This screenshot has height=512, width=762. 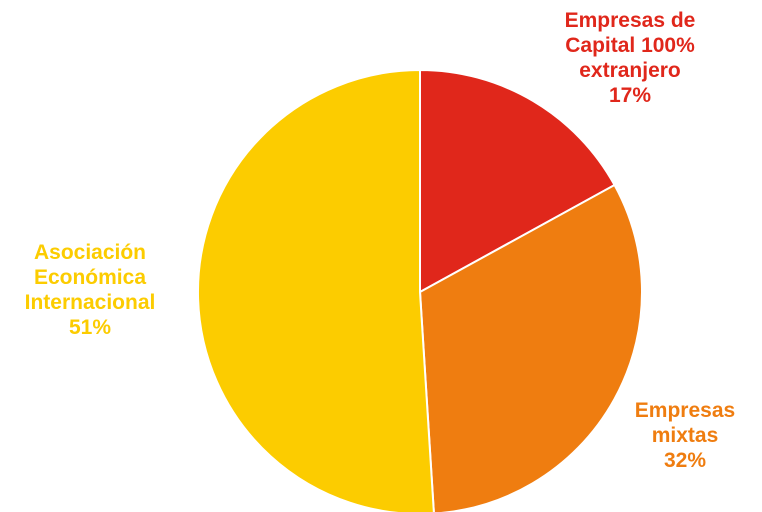 I want to click on slice-label-asociacion: Asociación Económica Internacional 51%, so click(x=90, y=290).